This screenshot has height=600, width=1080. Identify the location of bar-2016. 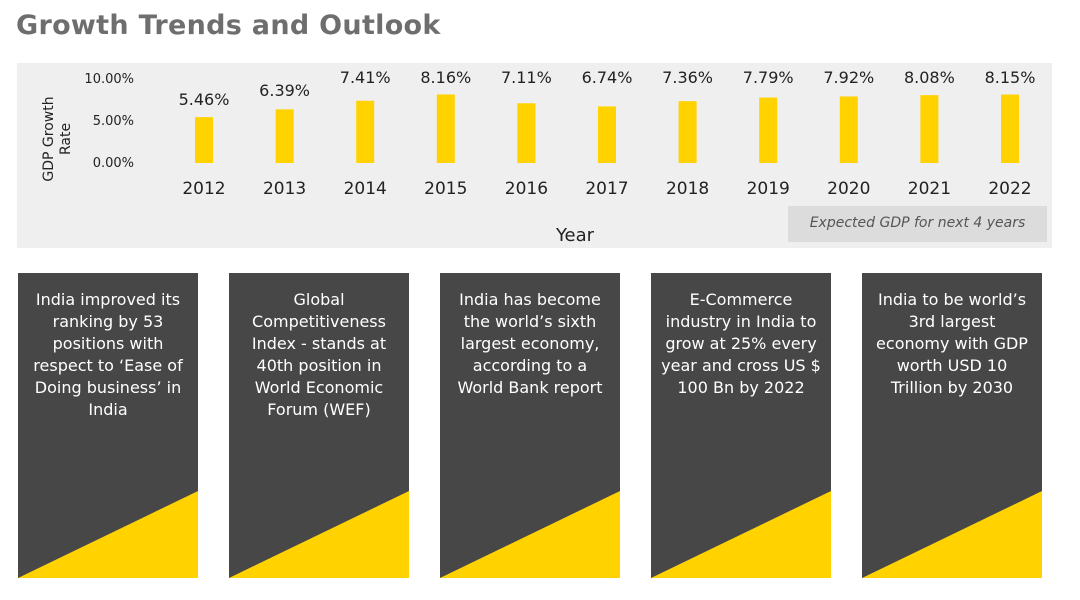
(526, 133).